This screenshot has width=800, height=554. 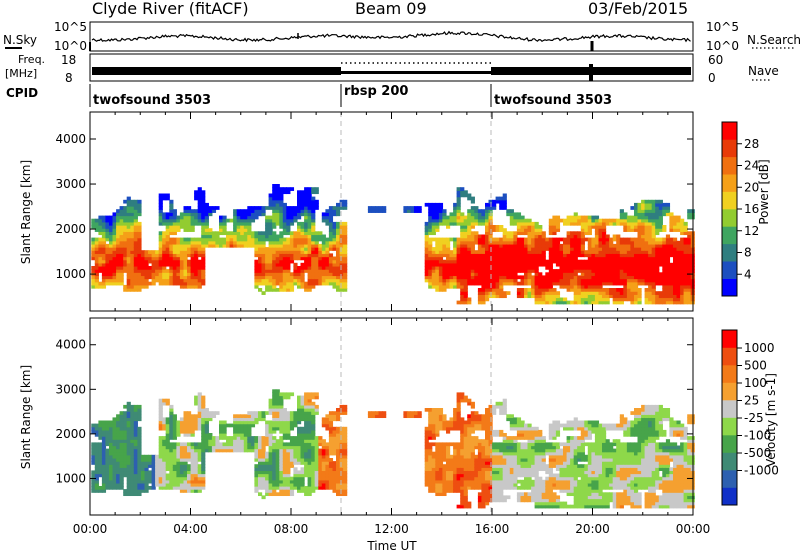 What do you see at coordinates (401, 36) in the screenshot?
I see `nsky-panel: N.Sky 10^5 10^0 10^5 10^0 N.Search` at bounding box center [401, 36].